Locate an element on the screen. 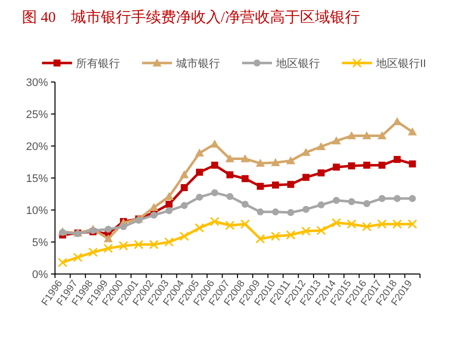 The height and width of the screenshot is (343, 452). legend-label: 所有银行 is located at coordinates (98, 63).